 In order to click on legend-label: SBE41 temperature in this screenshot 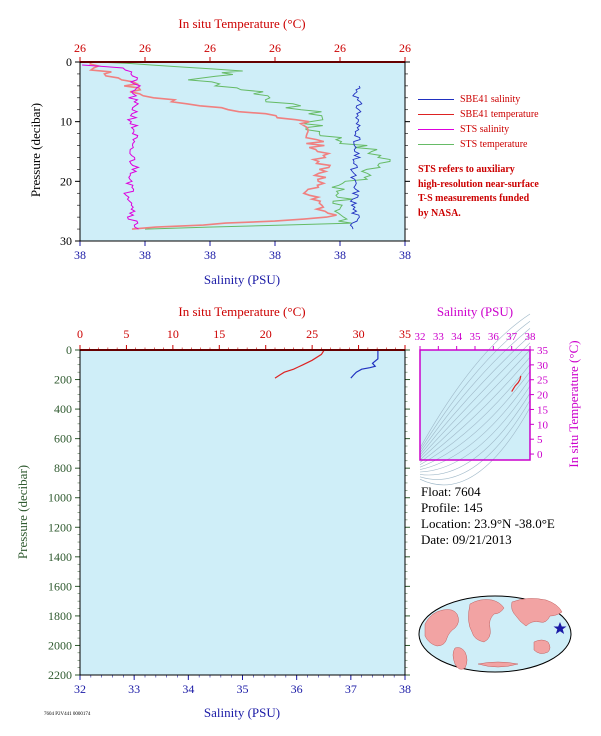, I will do `click(499, 114)`.